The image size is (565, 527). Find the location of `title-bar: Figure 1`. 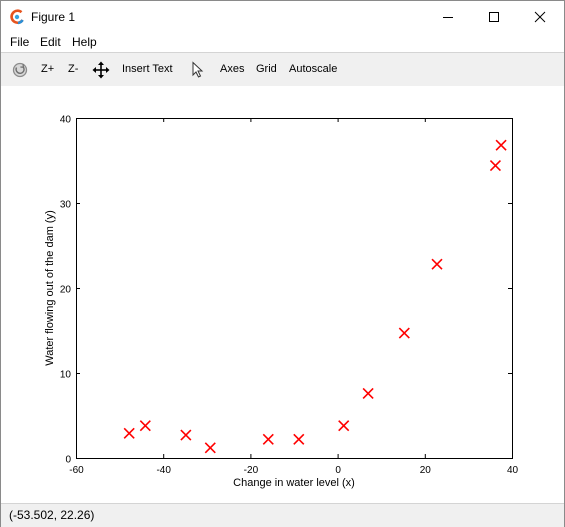

title-bar: Figure 1 is located at coordinates (282, 16).